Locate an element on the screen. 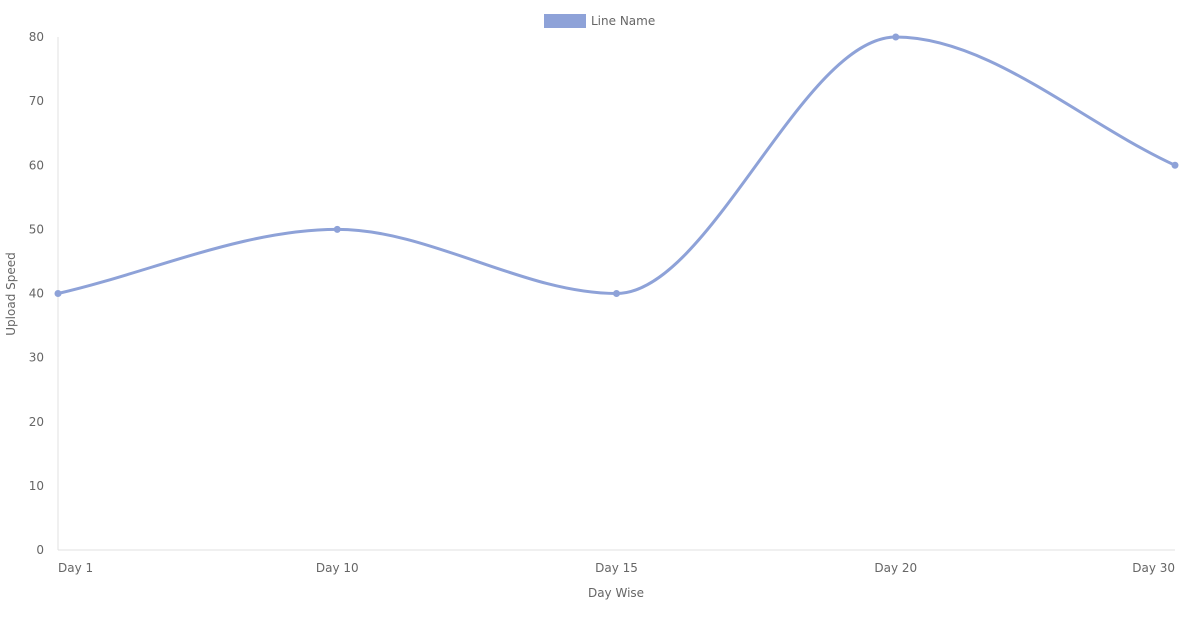 The image size is (1200, 630). x-tick-label: Day 15 is located at coordinates (616, 568).